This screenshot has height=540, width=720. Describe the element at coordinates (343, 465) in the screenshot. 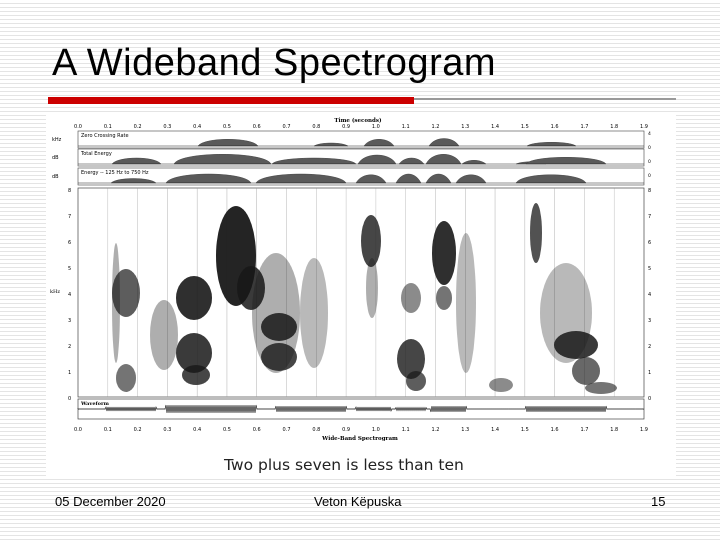

I see `figure-caption: Two plus seven is less than ten` at that location.